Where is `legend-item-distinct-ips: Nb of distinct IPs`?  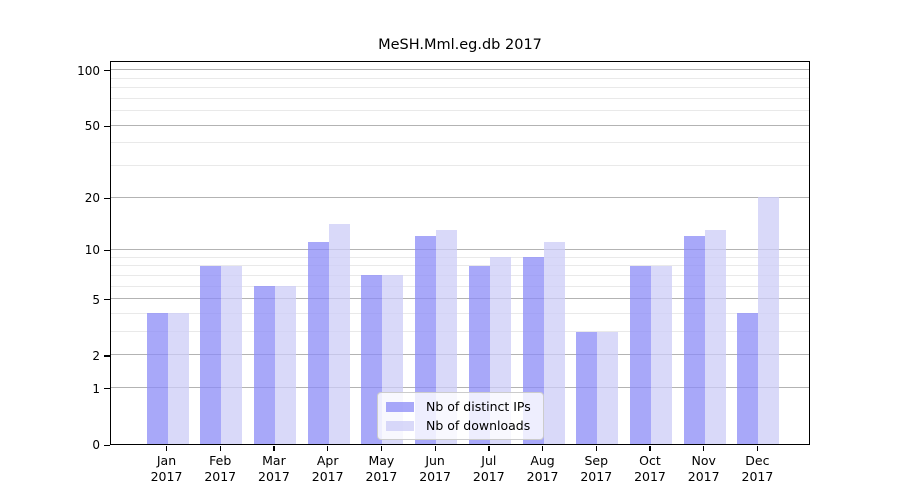 legend-item-distinct-ips: Nb of distinct IPs is located at coordinates (458, 406).